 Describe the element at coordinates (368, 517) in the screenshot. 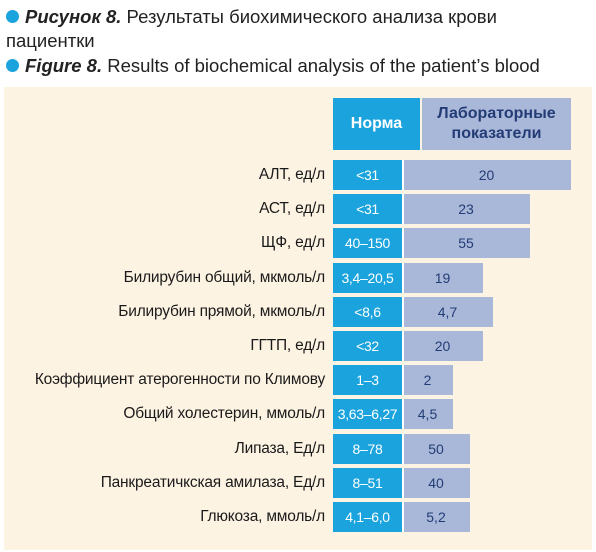

I see `norm-value: 4,1–6,0` at that location.